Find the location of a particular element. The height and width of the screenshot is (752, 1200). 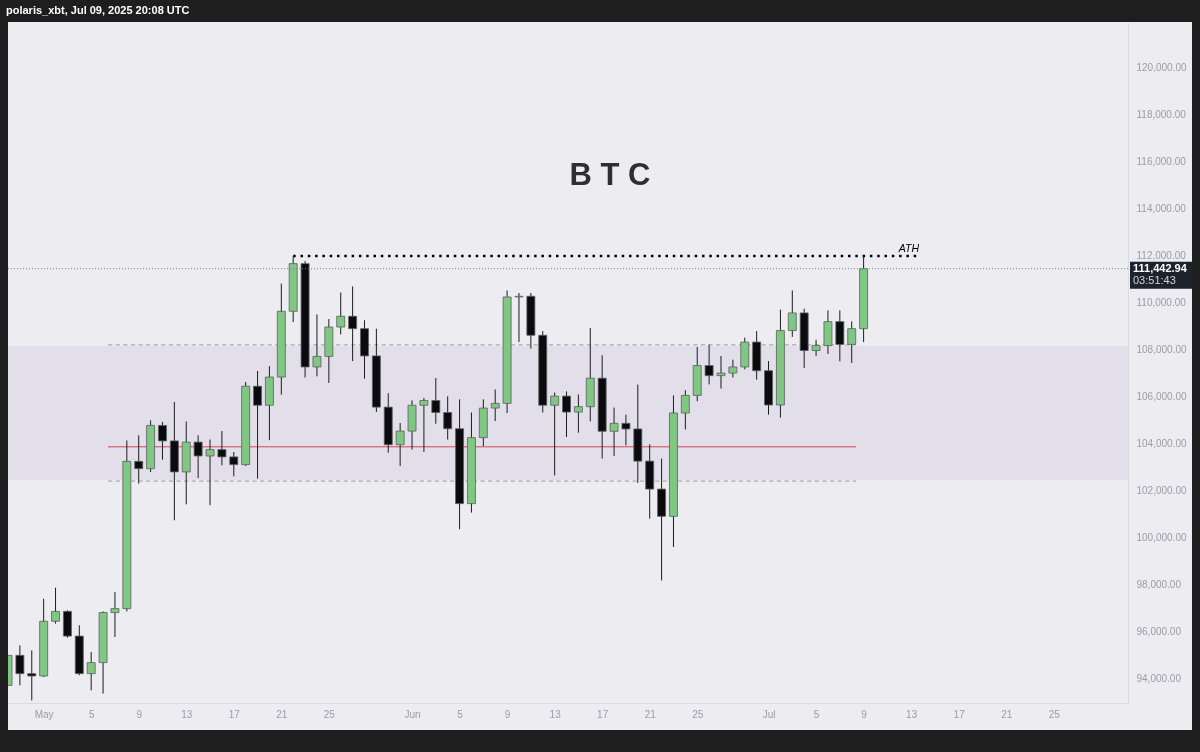

y-tick-label: 112,000.00 is located at coordinates (1161, 256).